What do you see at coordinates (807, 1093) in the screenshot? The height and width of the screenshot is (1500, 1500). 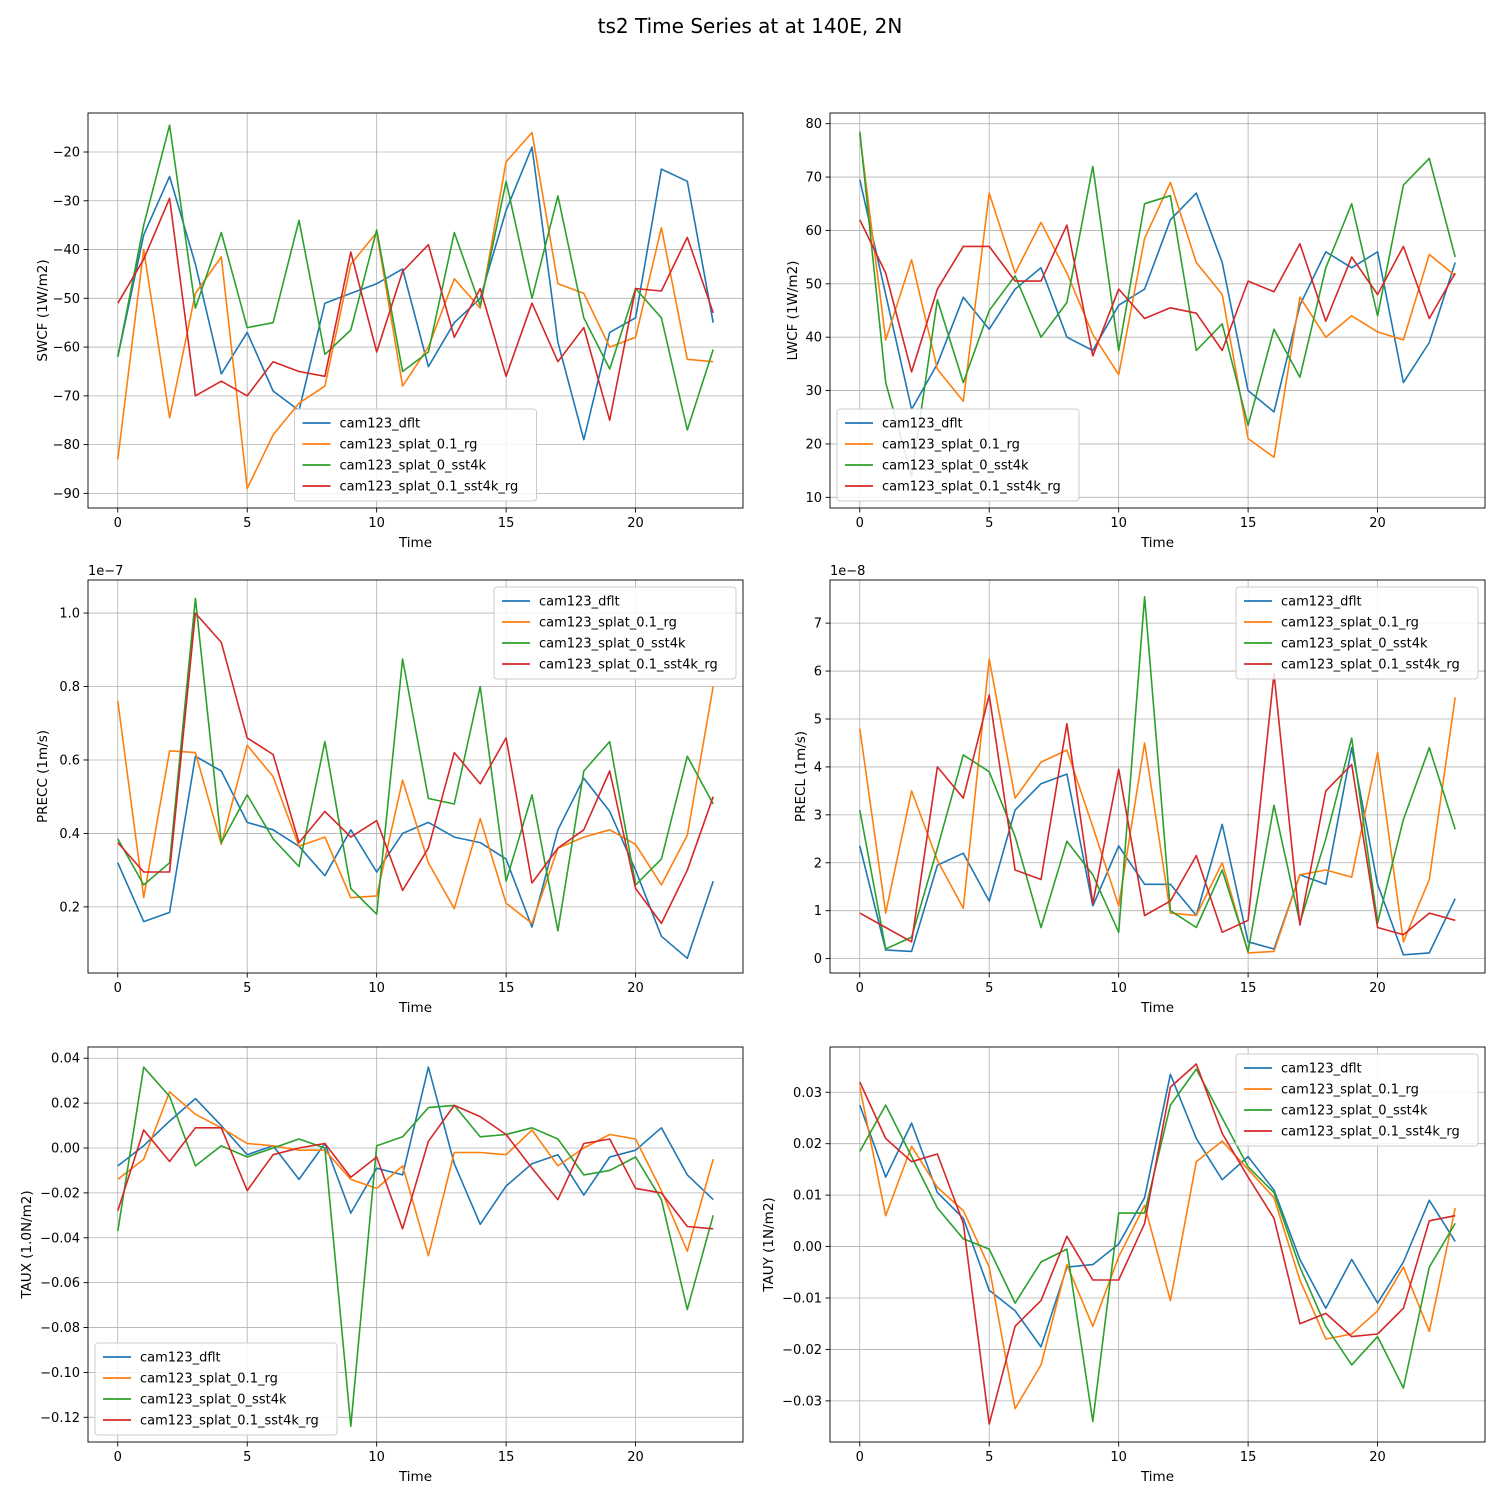 I see `y-tick-label: 0.03` at bounding box center [807, 1093].